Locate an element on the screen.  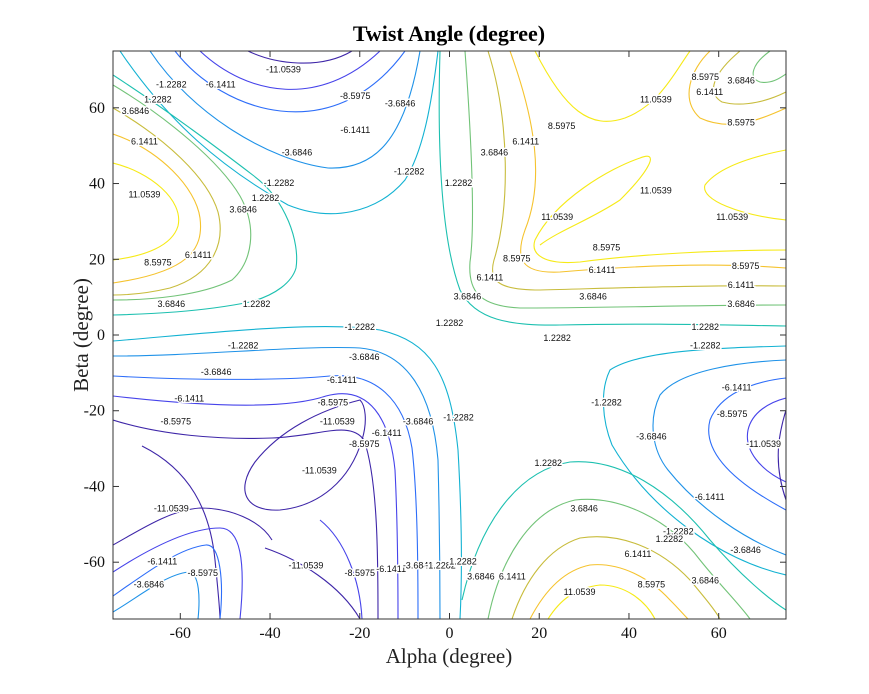
x-tick-label: 40 is located at coordinates (629, 633).